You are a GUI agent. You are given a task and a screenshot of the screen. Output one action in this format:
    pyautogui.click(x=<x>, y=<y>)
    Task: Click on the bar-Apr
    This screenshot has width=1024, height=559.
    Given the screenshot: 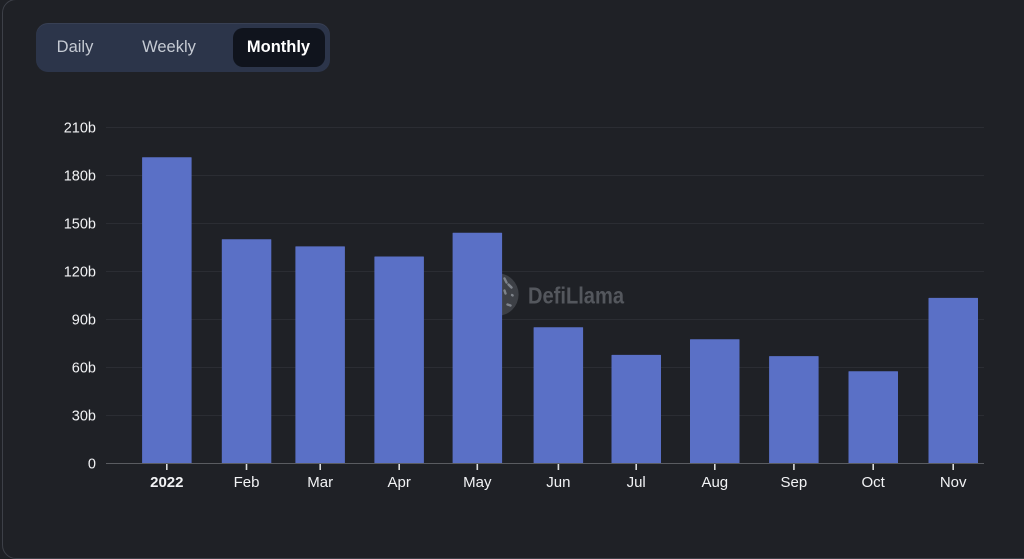 What is the action you would take?
    pyautogui.click(x=399, y=360)
    